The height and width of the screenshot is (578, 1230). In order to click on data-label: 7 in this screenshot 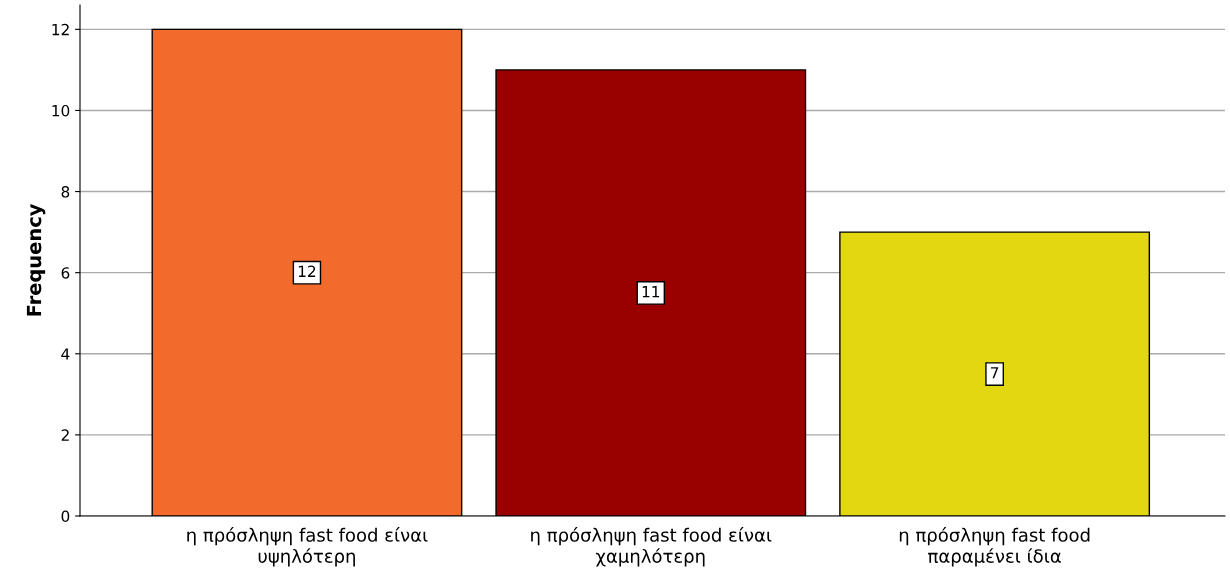, I will do `click(995, 373)`.